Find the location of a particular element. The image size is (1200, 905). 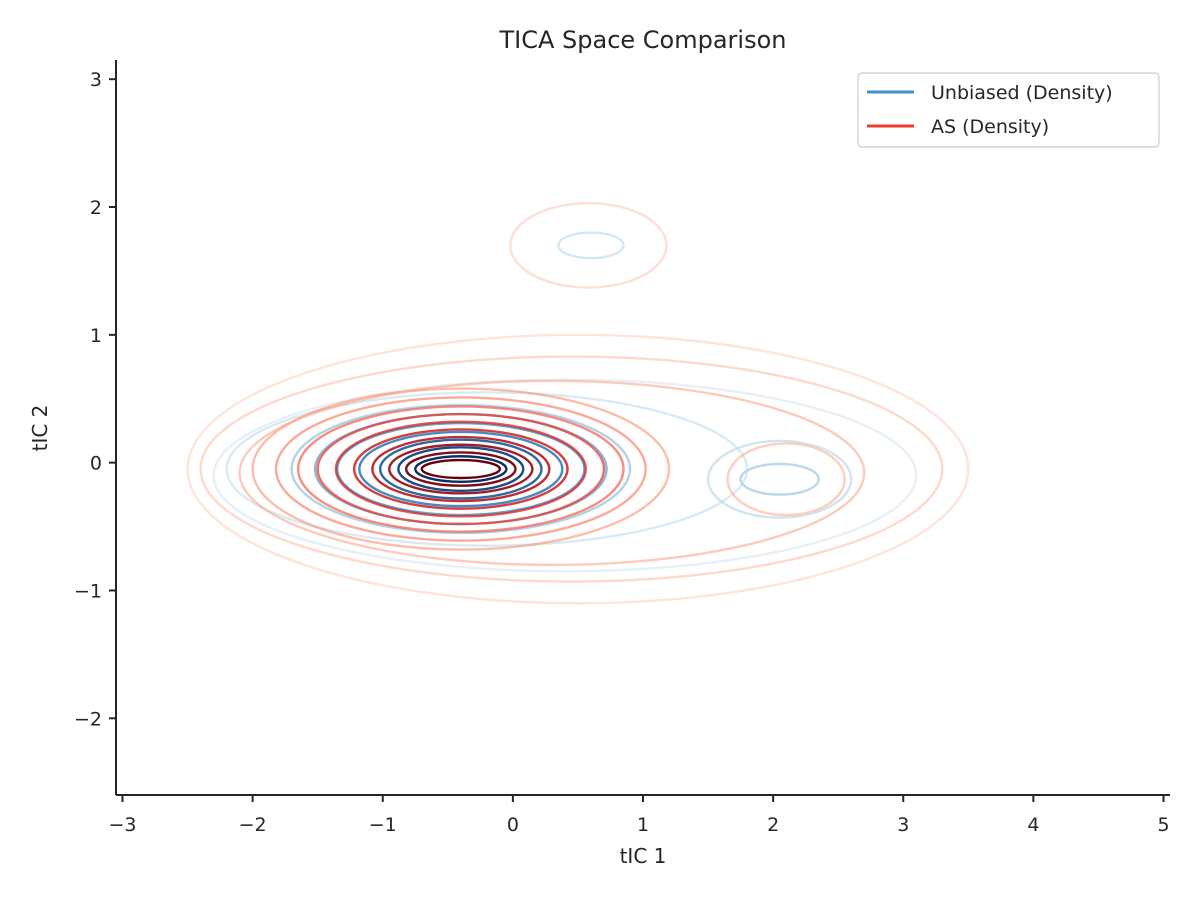

x-tick-label: −1 is located at coordinates (383, 825).